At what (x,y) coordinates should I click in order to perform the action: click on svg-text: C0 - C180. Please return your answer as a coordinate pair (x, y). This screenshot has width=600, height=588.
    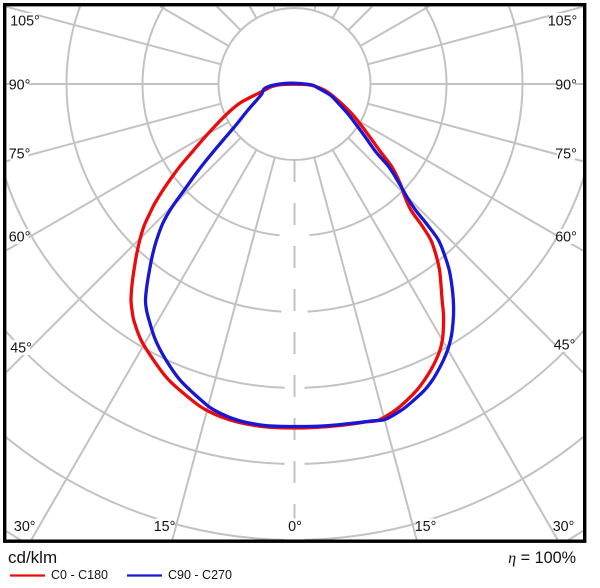
    Looking at the image, I should click on (79, 575).